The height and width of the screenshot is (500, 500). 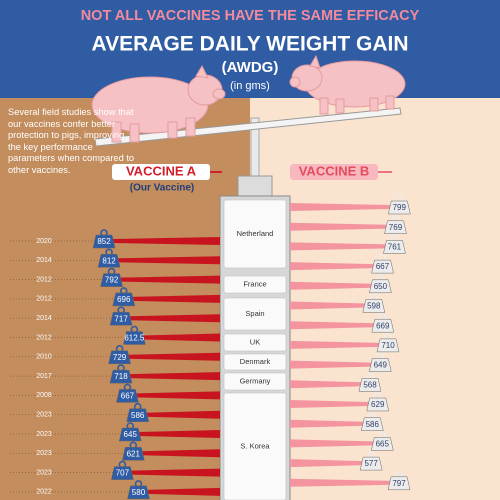 I want to click on weight-label: 761, so click(x=395, y=247).